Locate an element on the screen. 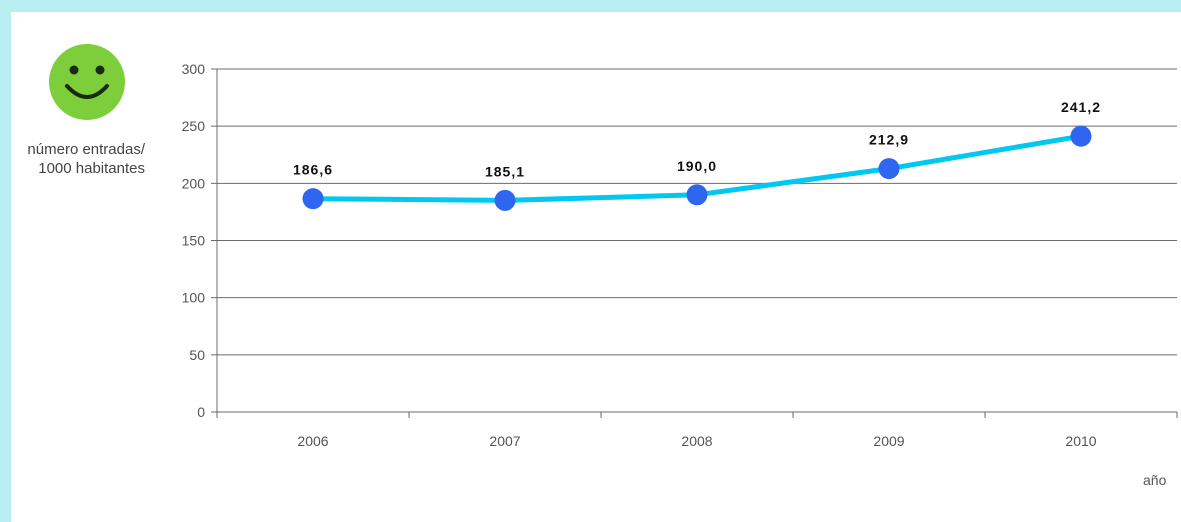  y-tick-label: 50 is located at coordinates (197, 355).